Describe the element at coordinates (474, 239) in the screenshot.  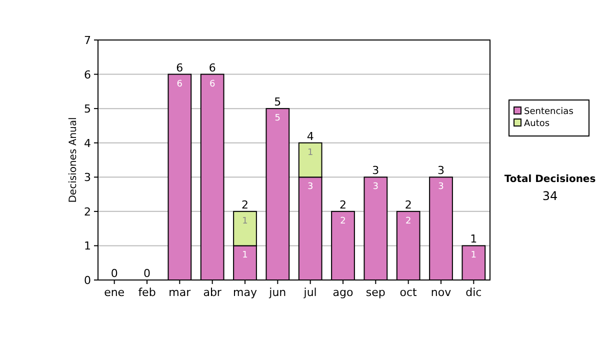
I see `total-label: 1` at that location.